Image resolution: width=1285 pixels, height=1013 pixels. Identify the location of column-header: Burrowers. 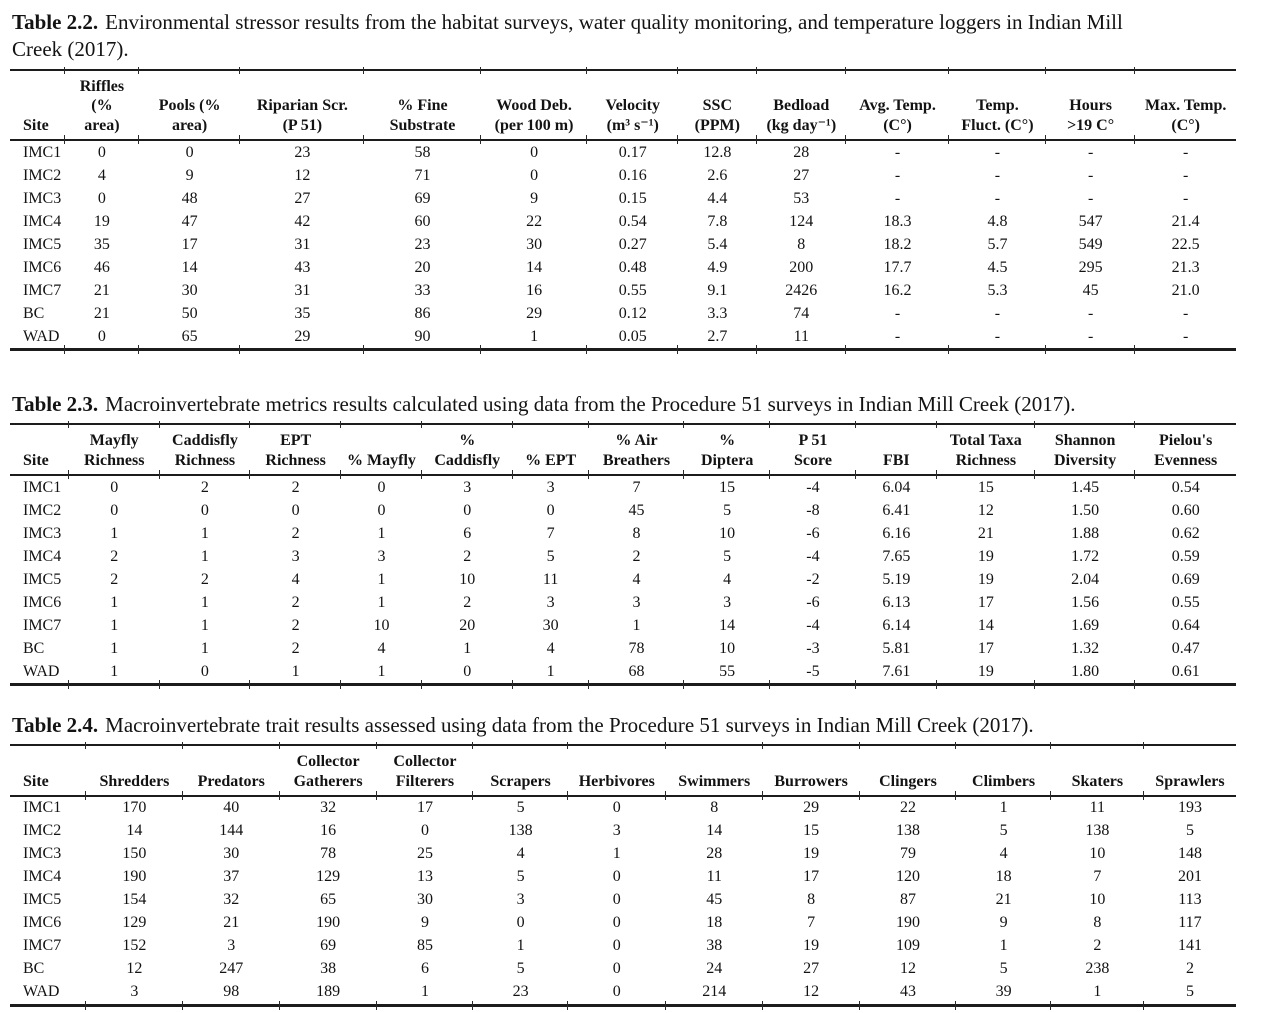
(810, 770).